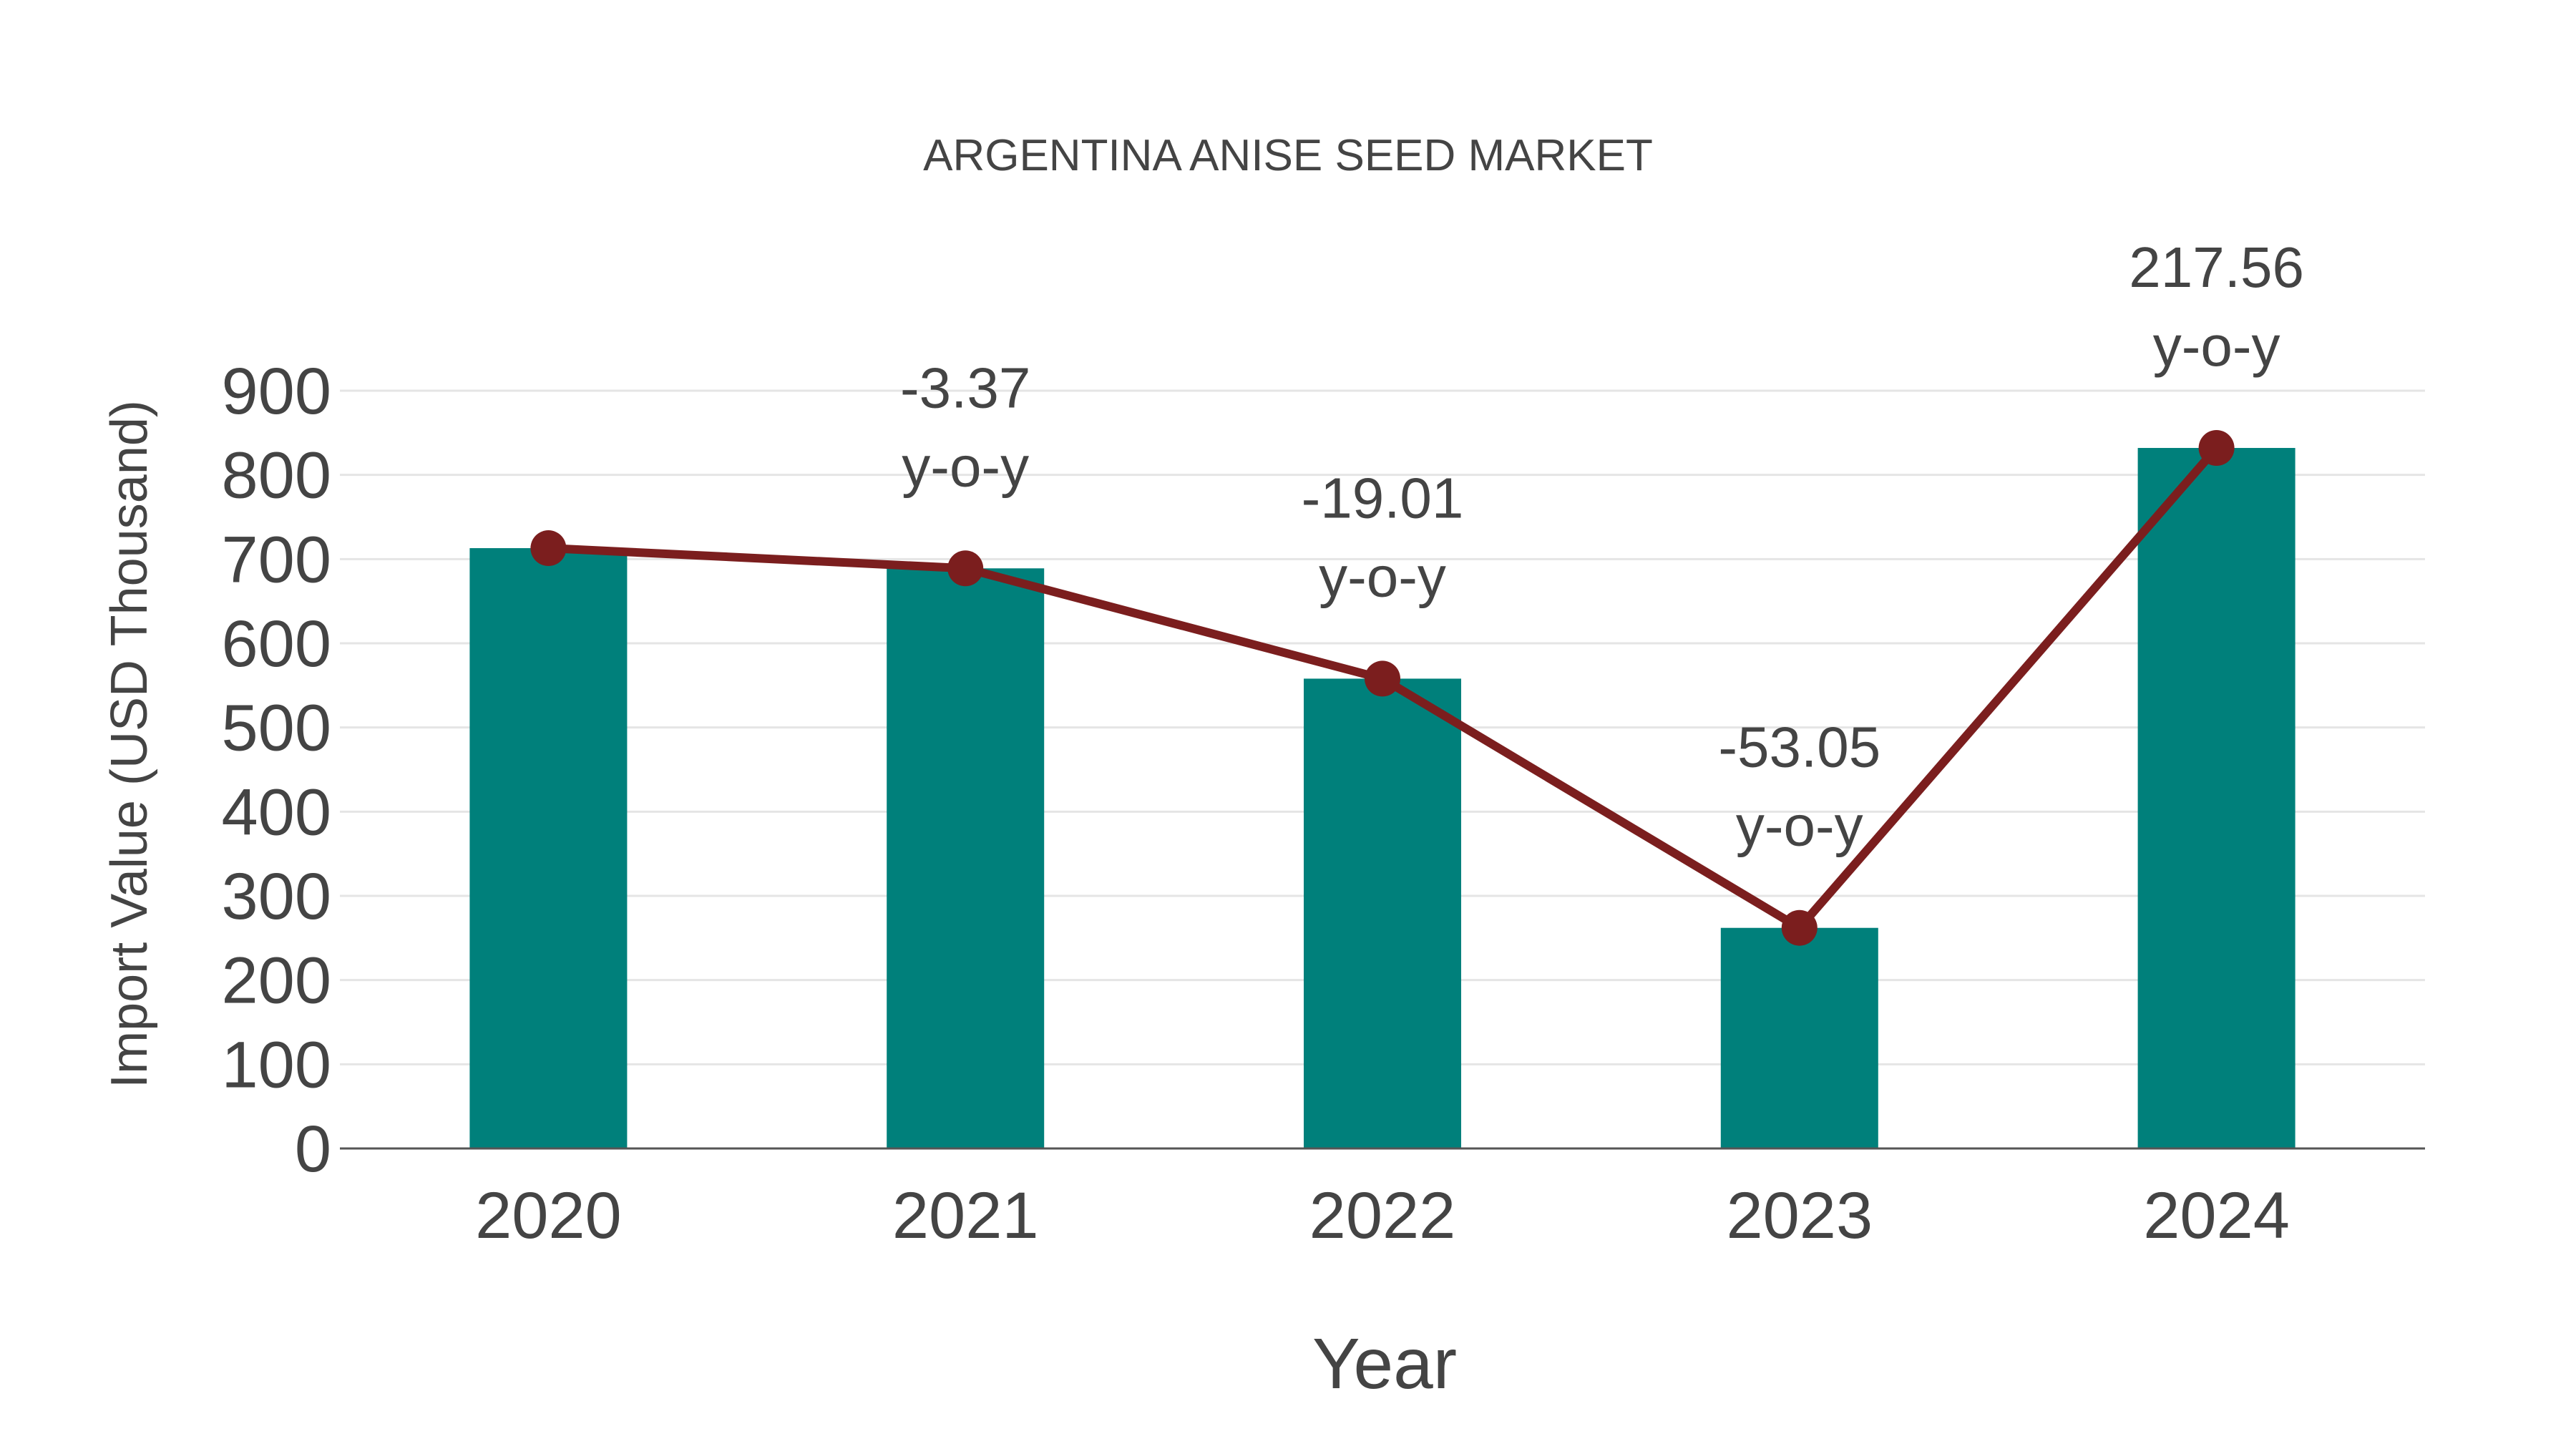 This screenshot has width=2576, height=1449. What do you see at coordinates (1384, 1364) in the screenshot?
I see `x-axis-title: Year` at bounding box center [1384, 1364].